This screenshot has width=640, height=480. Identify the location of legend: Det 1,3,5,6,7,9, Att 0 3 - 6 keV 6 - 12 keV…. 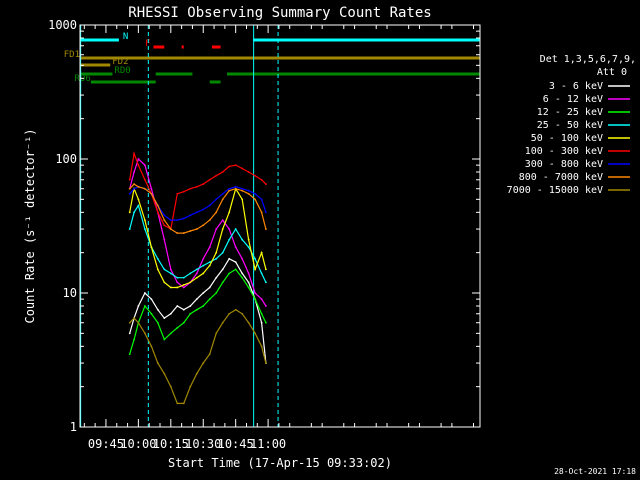
(571, 125).